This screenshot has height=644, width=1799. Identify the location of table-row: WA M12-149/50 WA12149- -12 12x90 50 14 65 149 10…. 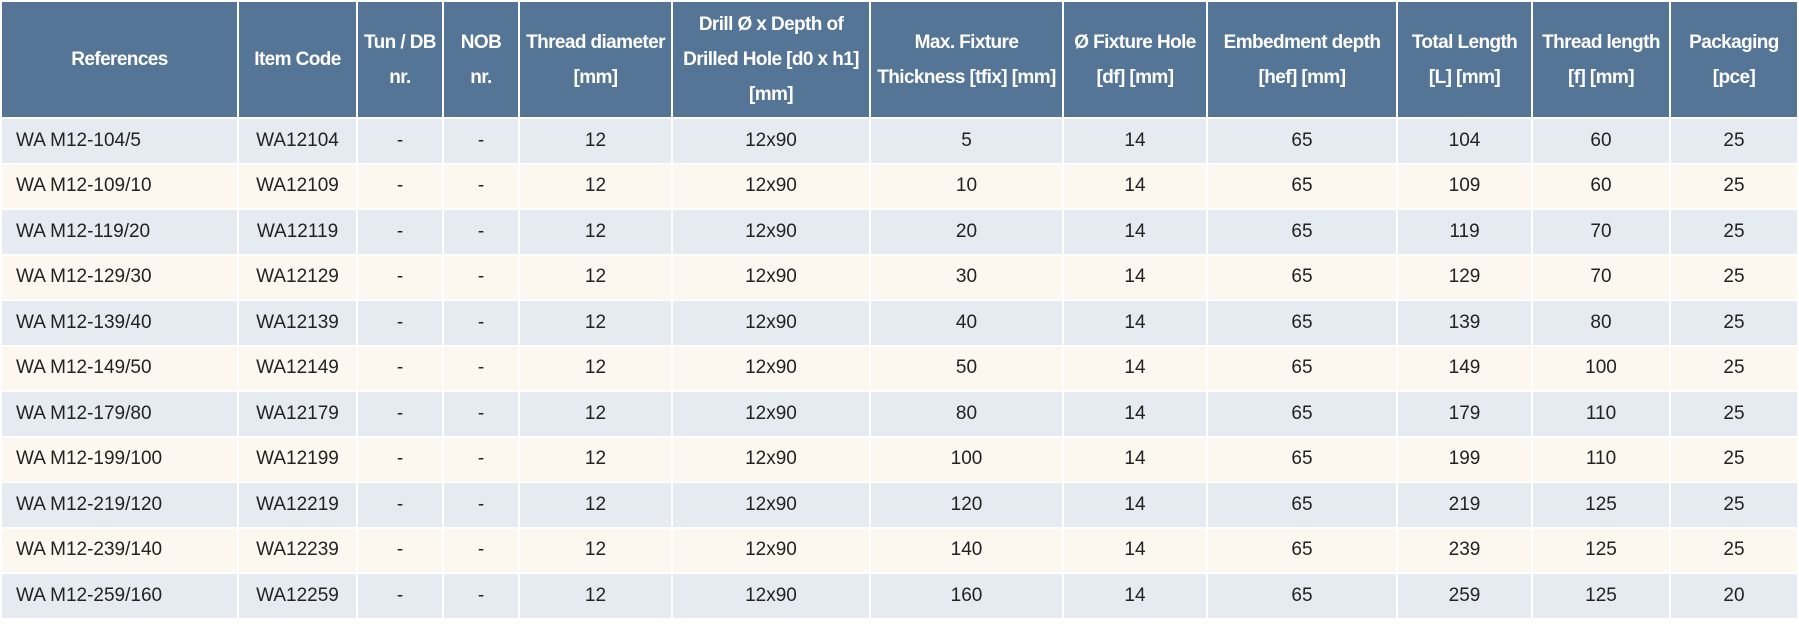
(899, 368).